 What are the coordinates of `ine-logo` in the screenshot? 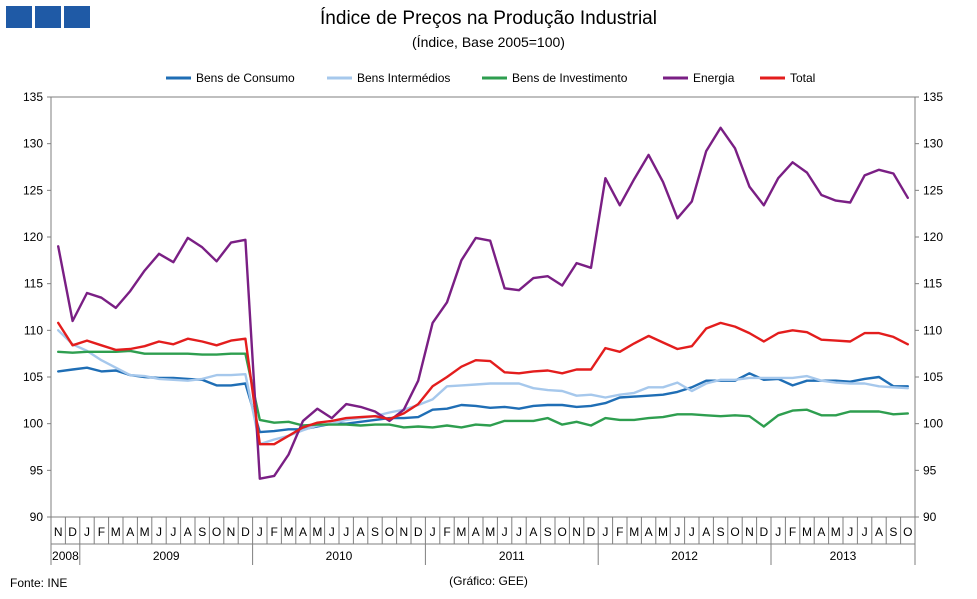 It's located at (48, 17).